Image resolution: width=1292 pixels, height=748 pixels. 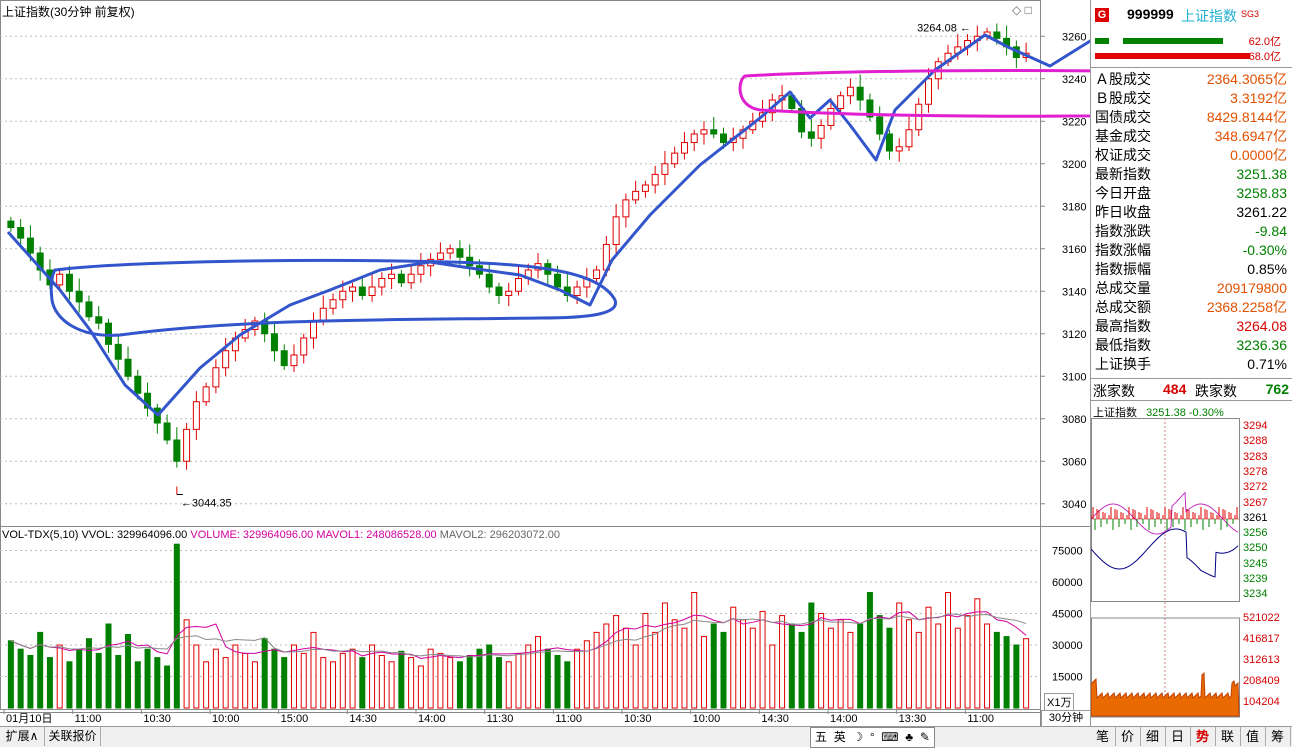 I want to click on quote-row-value: 8429.8144亿, so click(x=1246, y=117).